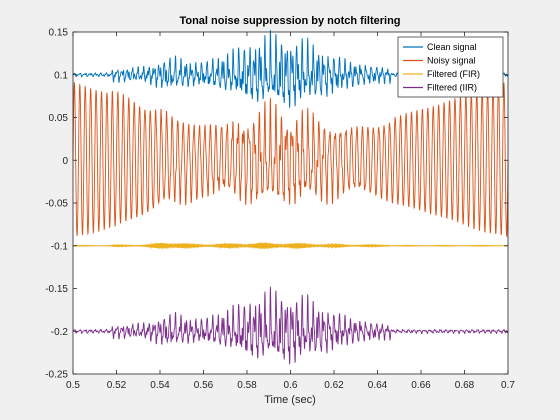 Image resolution: width=560 pixels, height=420 pixels. Describe the element at coordinates (56, 204) in the screenshot. I see `y-tick-label: -0.05` at that location.